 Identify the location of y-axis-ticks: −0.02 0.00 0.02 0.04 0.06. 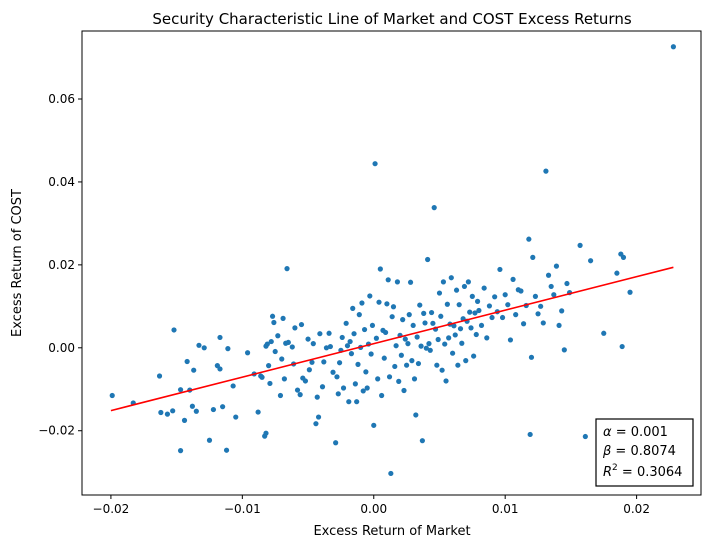
(60, 265).